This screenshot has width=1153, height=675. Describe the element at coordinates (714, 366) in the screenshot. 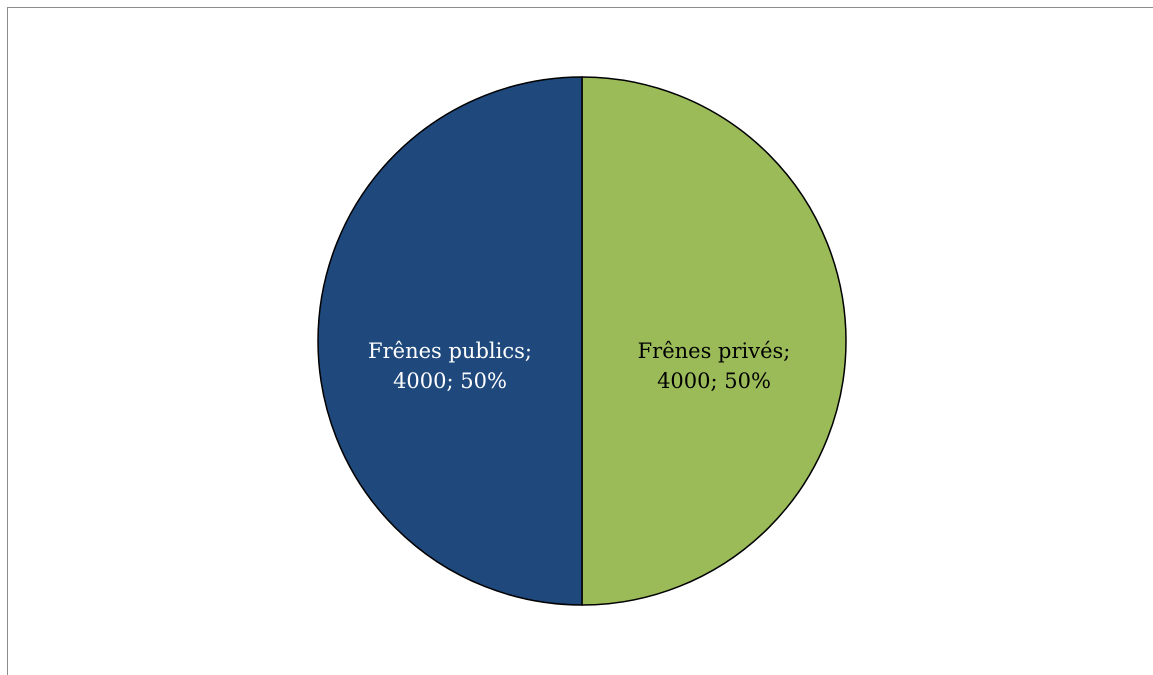

I see `slice-label-1: Frênes privés; 4000; 50%` at that location.